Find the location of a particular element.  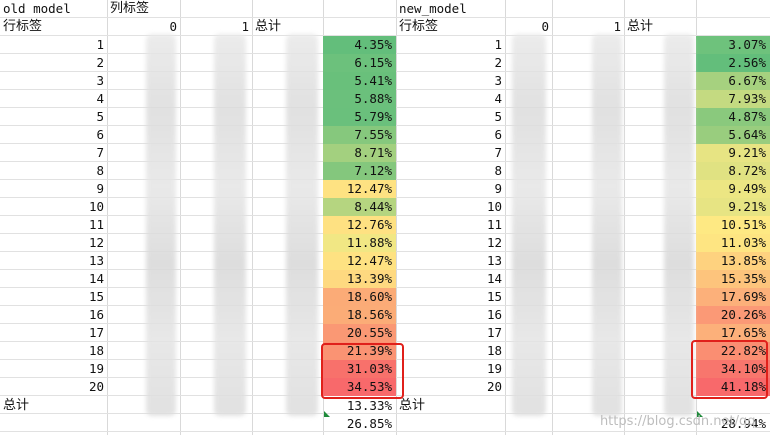

right-row-label: 14 is located at coordinates (494, 278).